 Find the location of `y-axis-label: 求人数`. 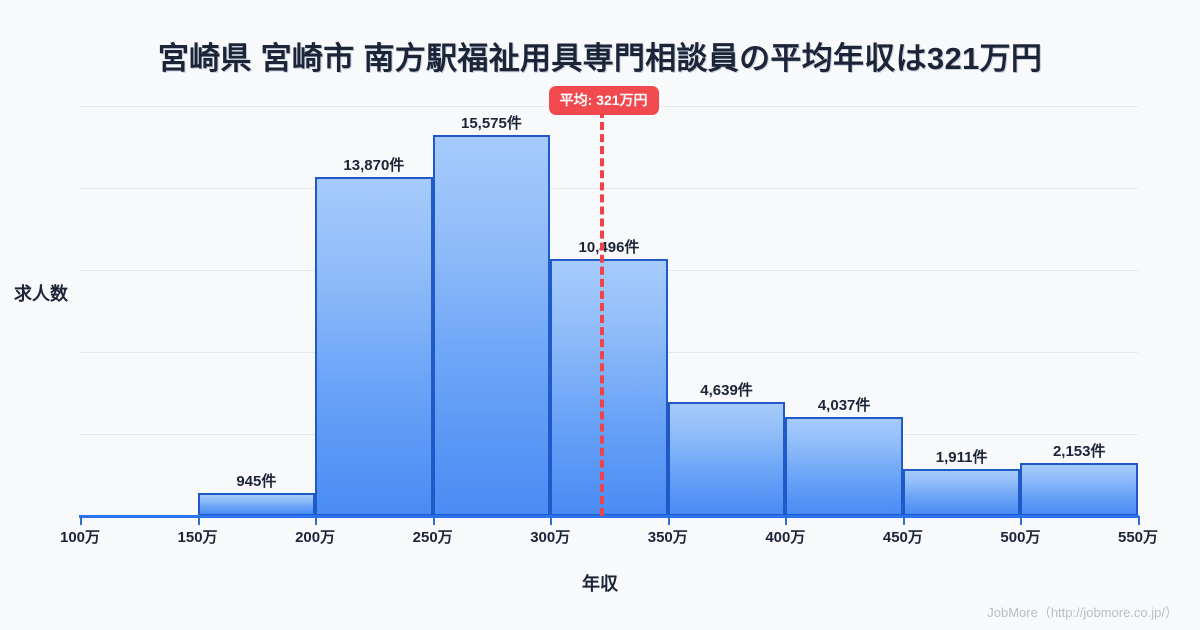

y-axis-label: 求人数 is located at coordinates (41, 294).